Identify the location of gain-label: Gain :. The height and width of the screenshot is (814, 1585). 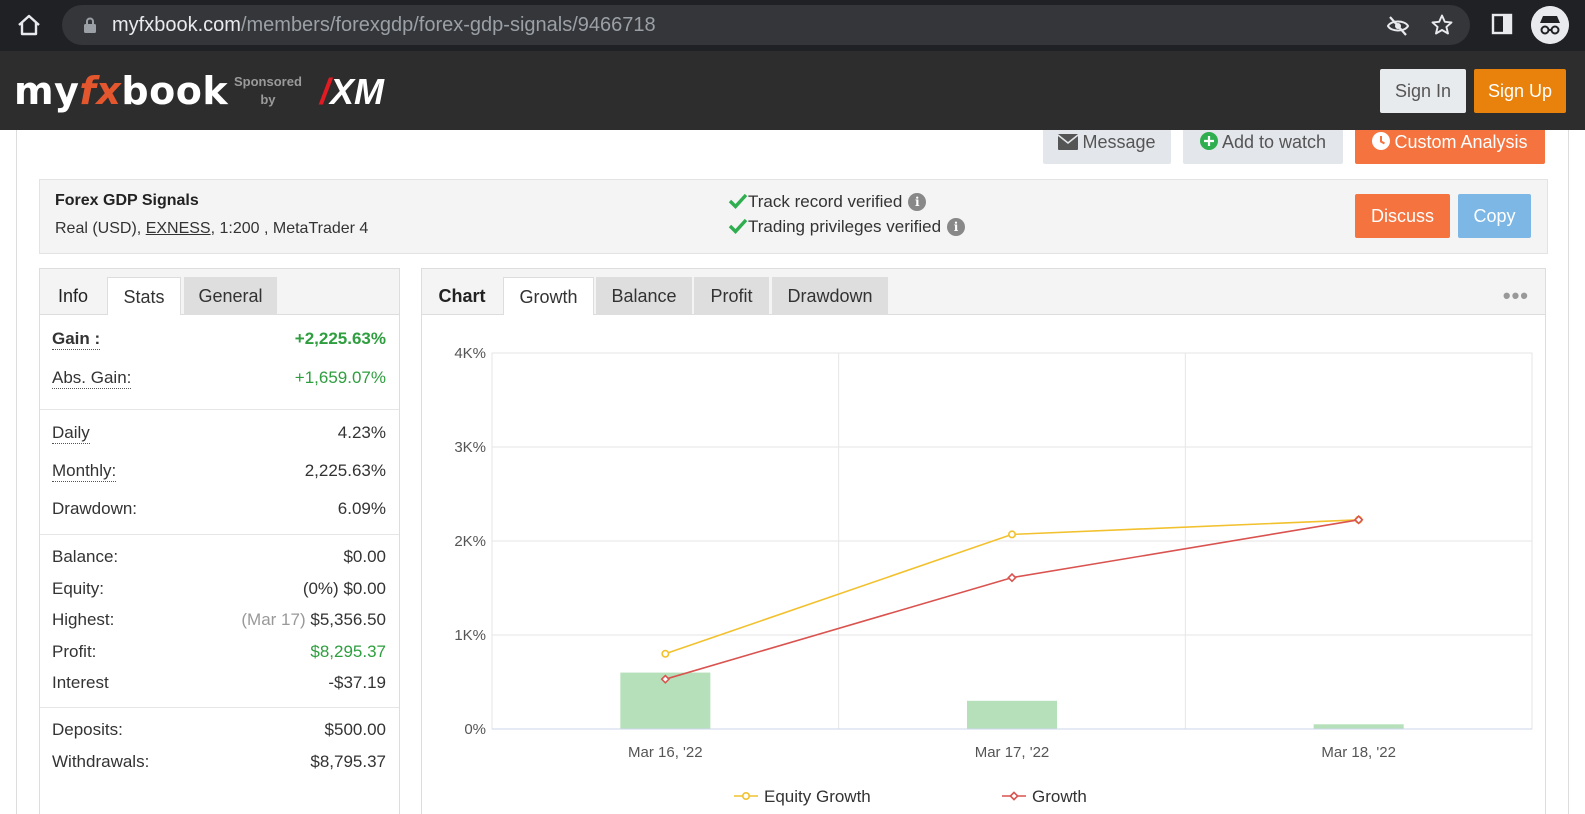
(76, 339).